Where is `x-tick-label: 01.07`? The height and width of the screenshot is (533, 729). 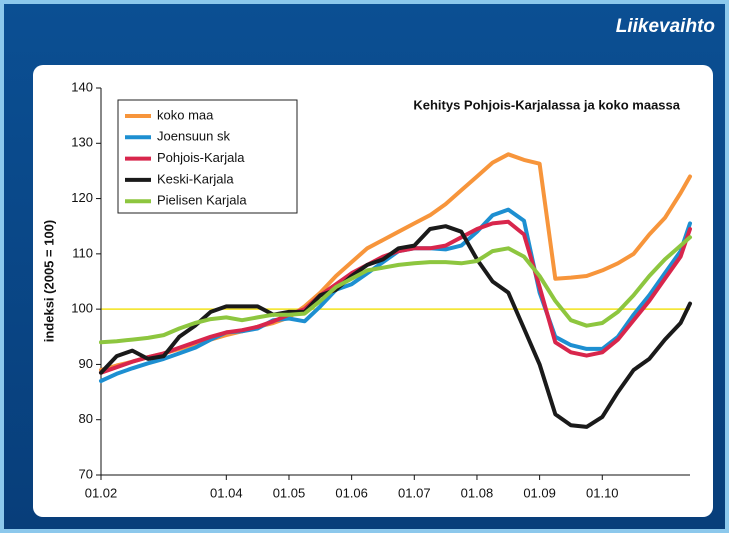 x-tick-label: 01.07 is located at coordinates (414, 492).